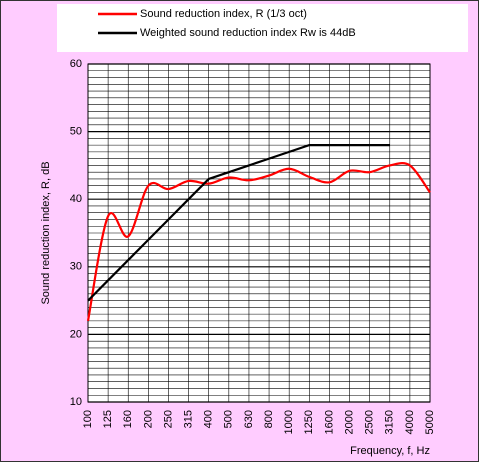  Describe the element at coordinates (223, 14) in the screenshot. I see `legend-label: Sound reduction index, R (1/3 oct)` at that location.